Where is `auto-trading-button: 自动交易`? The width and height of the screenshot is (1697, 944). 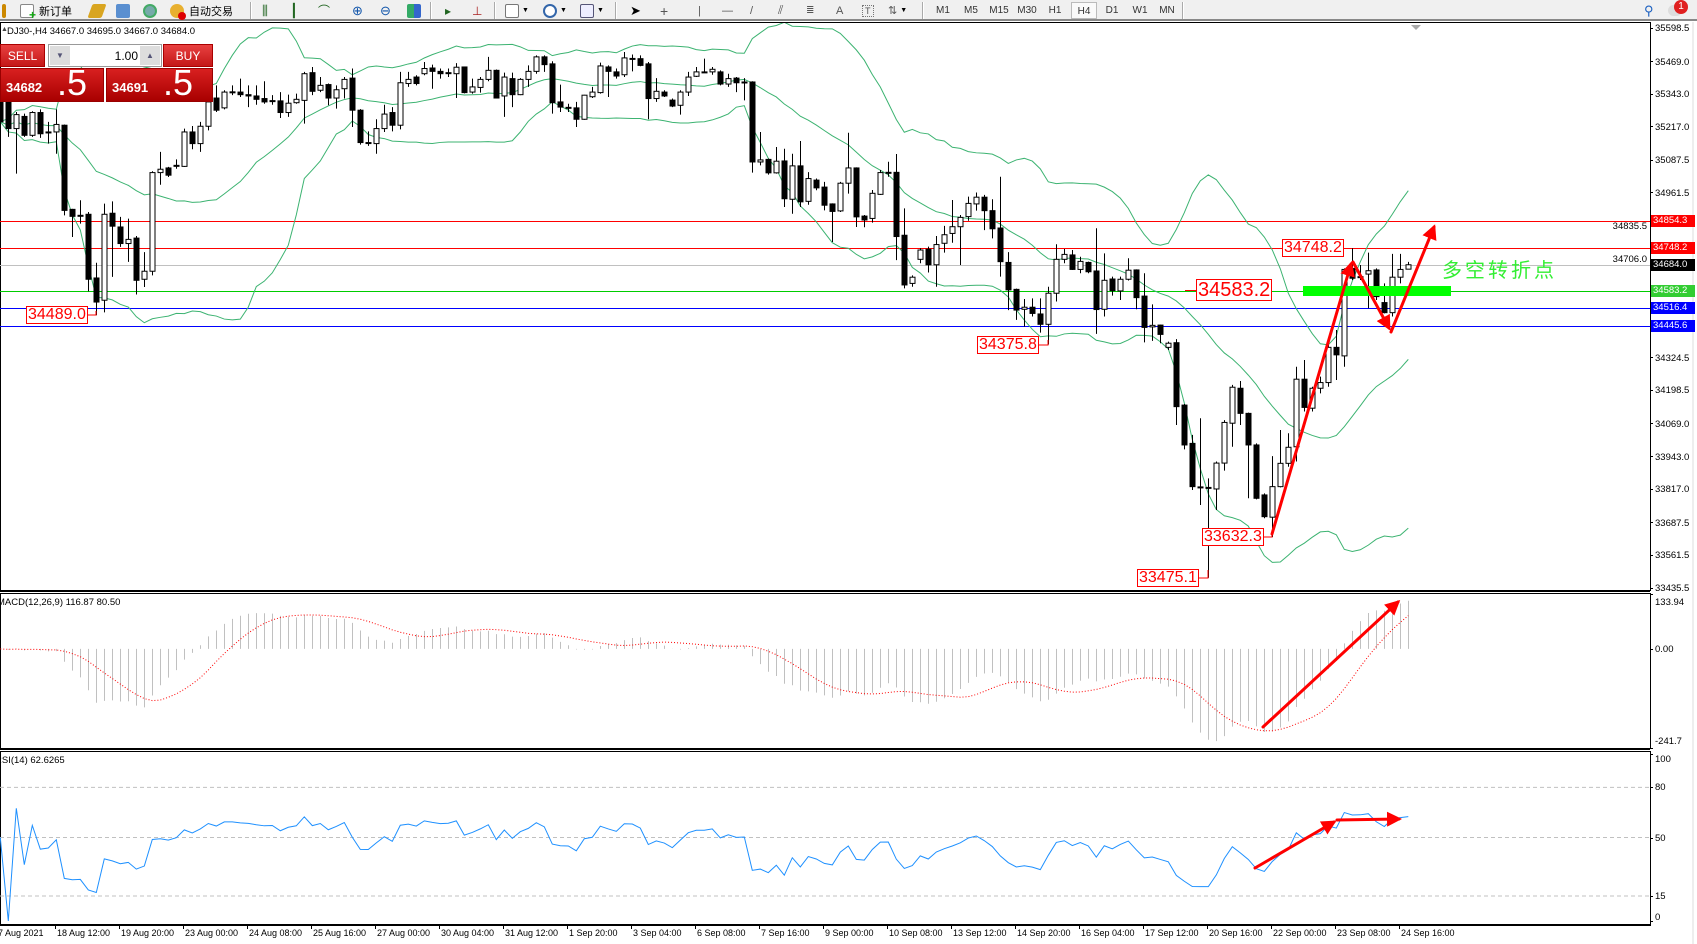 auto-trading-button: 自动交易 is located at coordinates (201, 11).